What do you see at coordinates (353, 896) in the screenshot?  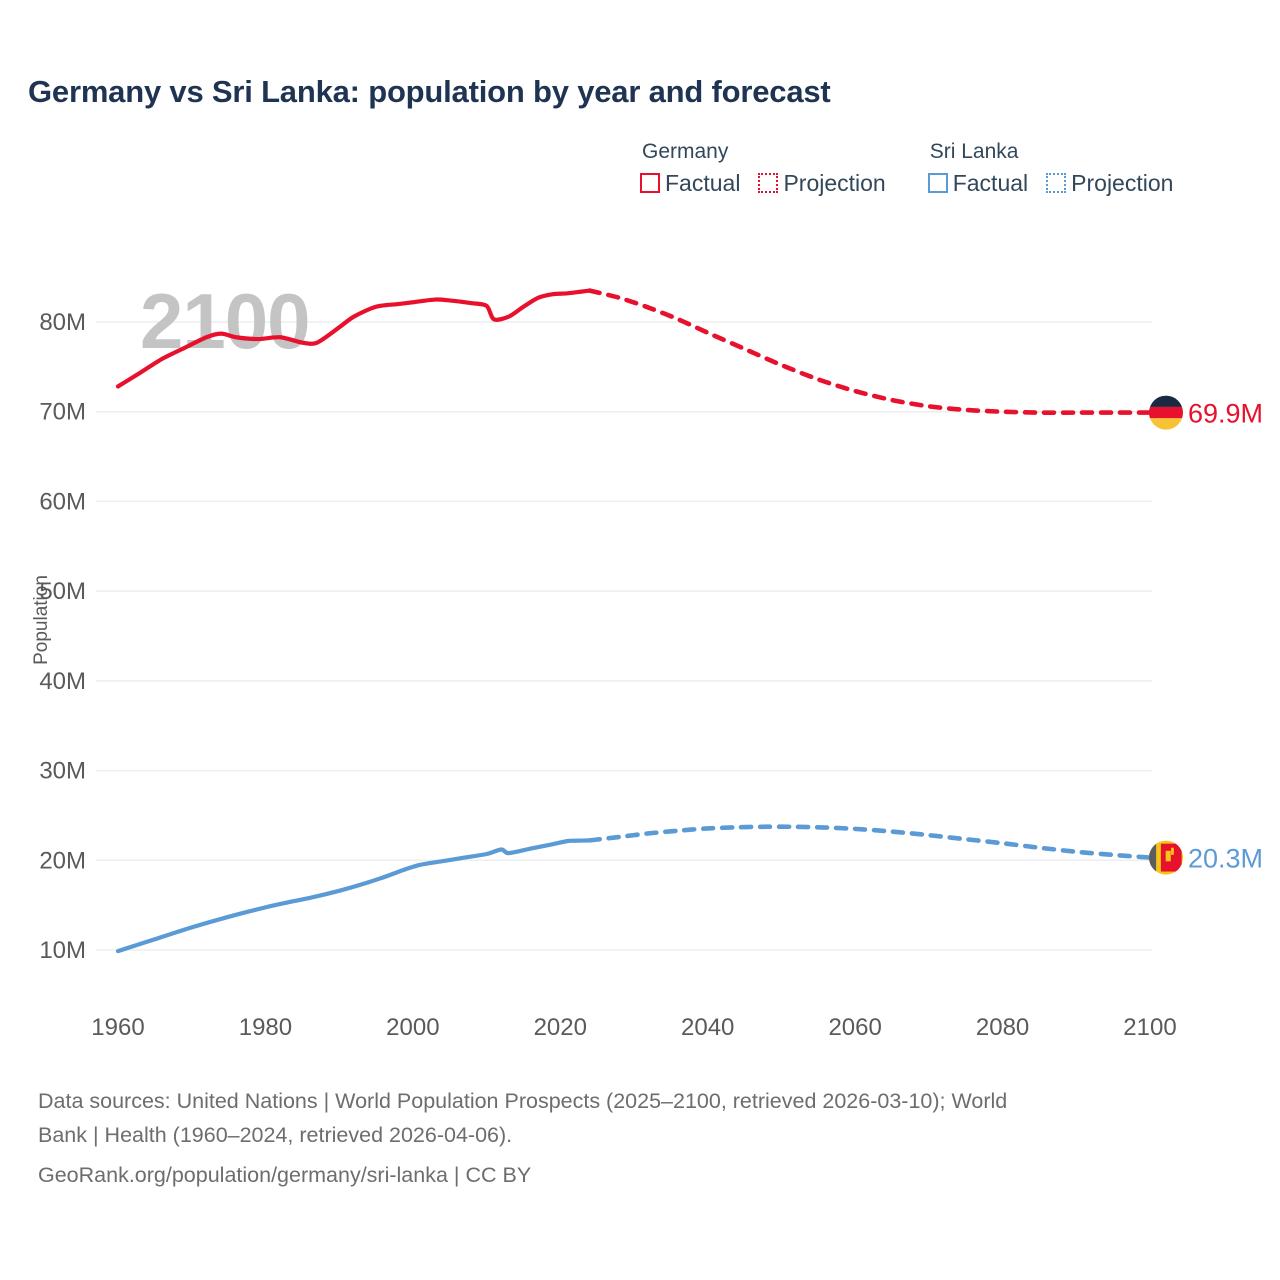 I see `series-line-factual-sri-lanka` at bounding box center [353, 896].